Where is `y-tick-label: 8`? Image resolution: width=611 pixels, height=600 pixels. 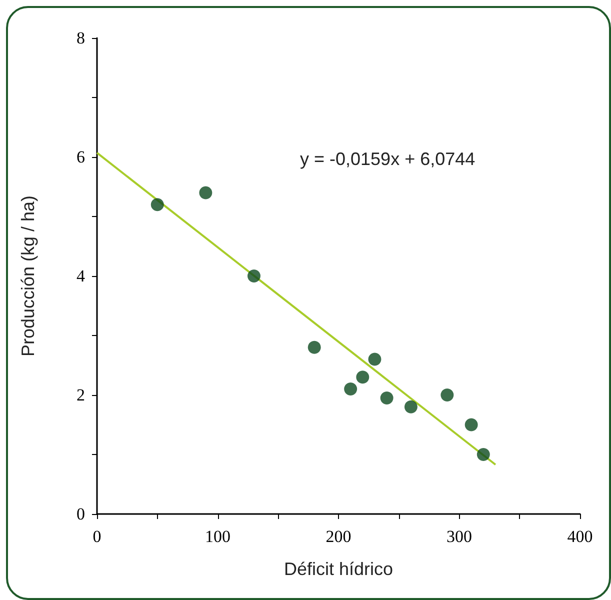
y-tick-label: 8 is located at coordinates (80, 38).